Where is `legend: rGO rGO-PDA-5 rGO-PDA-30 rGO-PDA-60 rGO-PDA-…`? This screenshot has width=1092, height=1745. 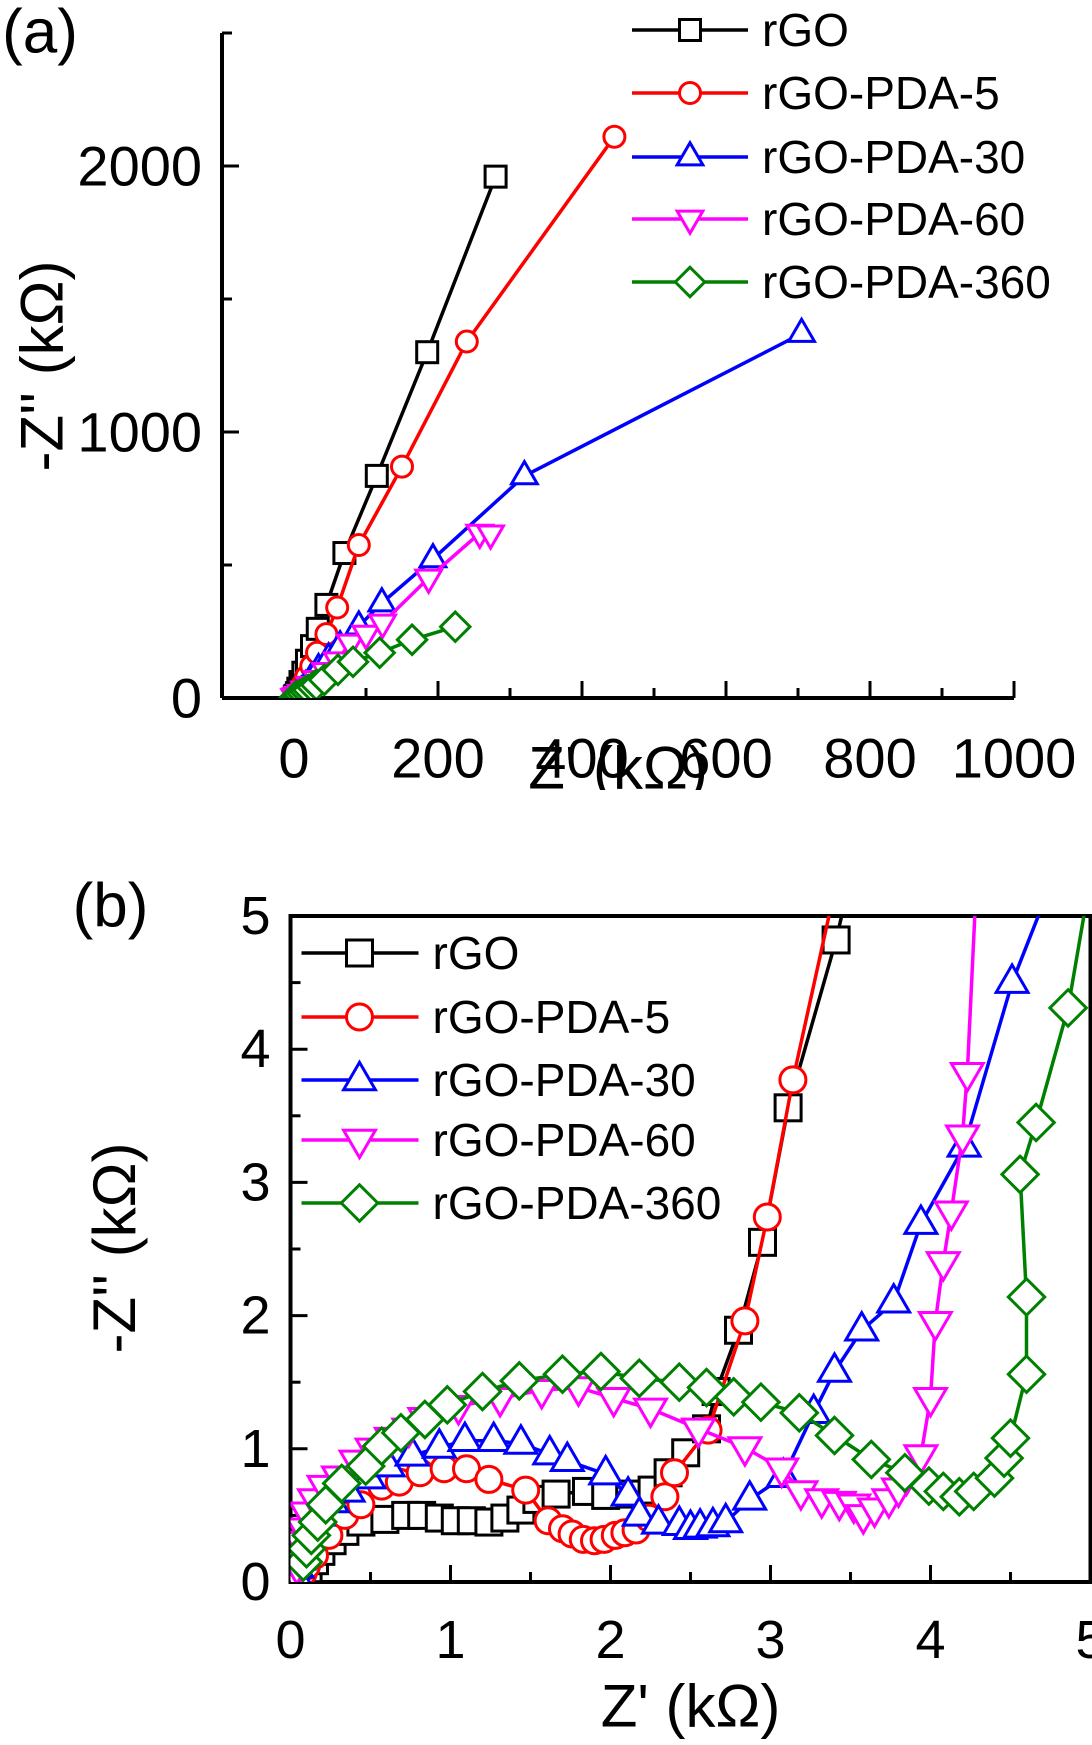
legend: rGO rGO-PDA-5 rGO-PDA-30 rGO-PDA-60 rGO-PDA-… is located at coordinates (511, 1078).